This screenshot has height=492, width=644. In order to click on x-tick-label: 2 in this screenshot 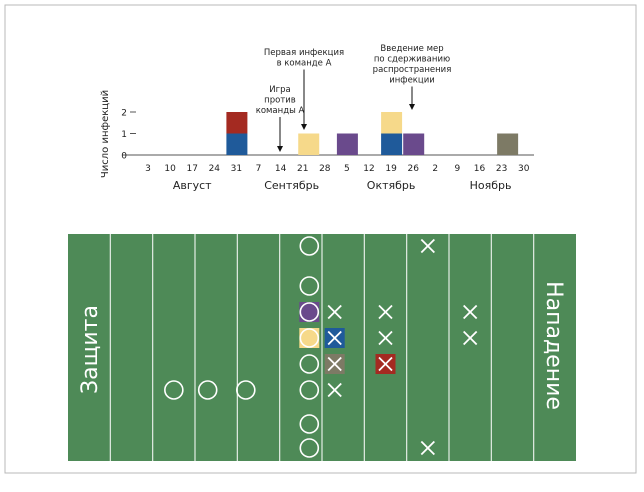, I will do `click(435, 169)`.